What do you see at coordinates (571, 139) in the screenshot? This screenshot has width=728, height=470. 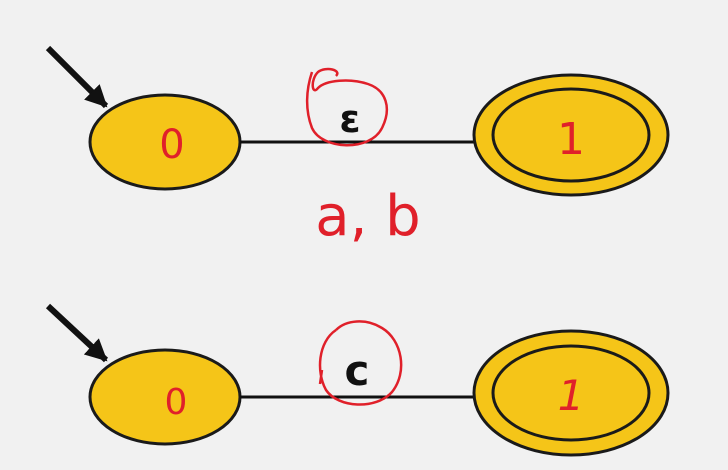 I see `accept-state-1-label: 1` at bounding box center [571, 139].